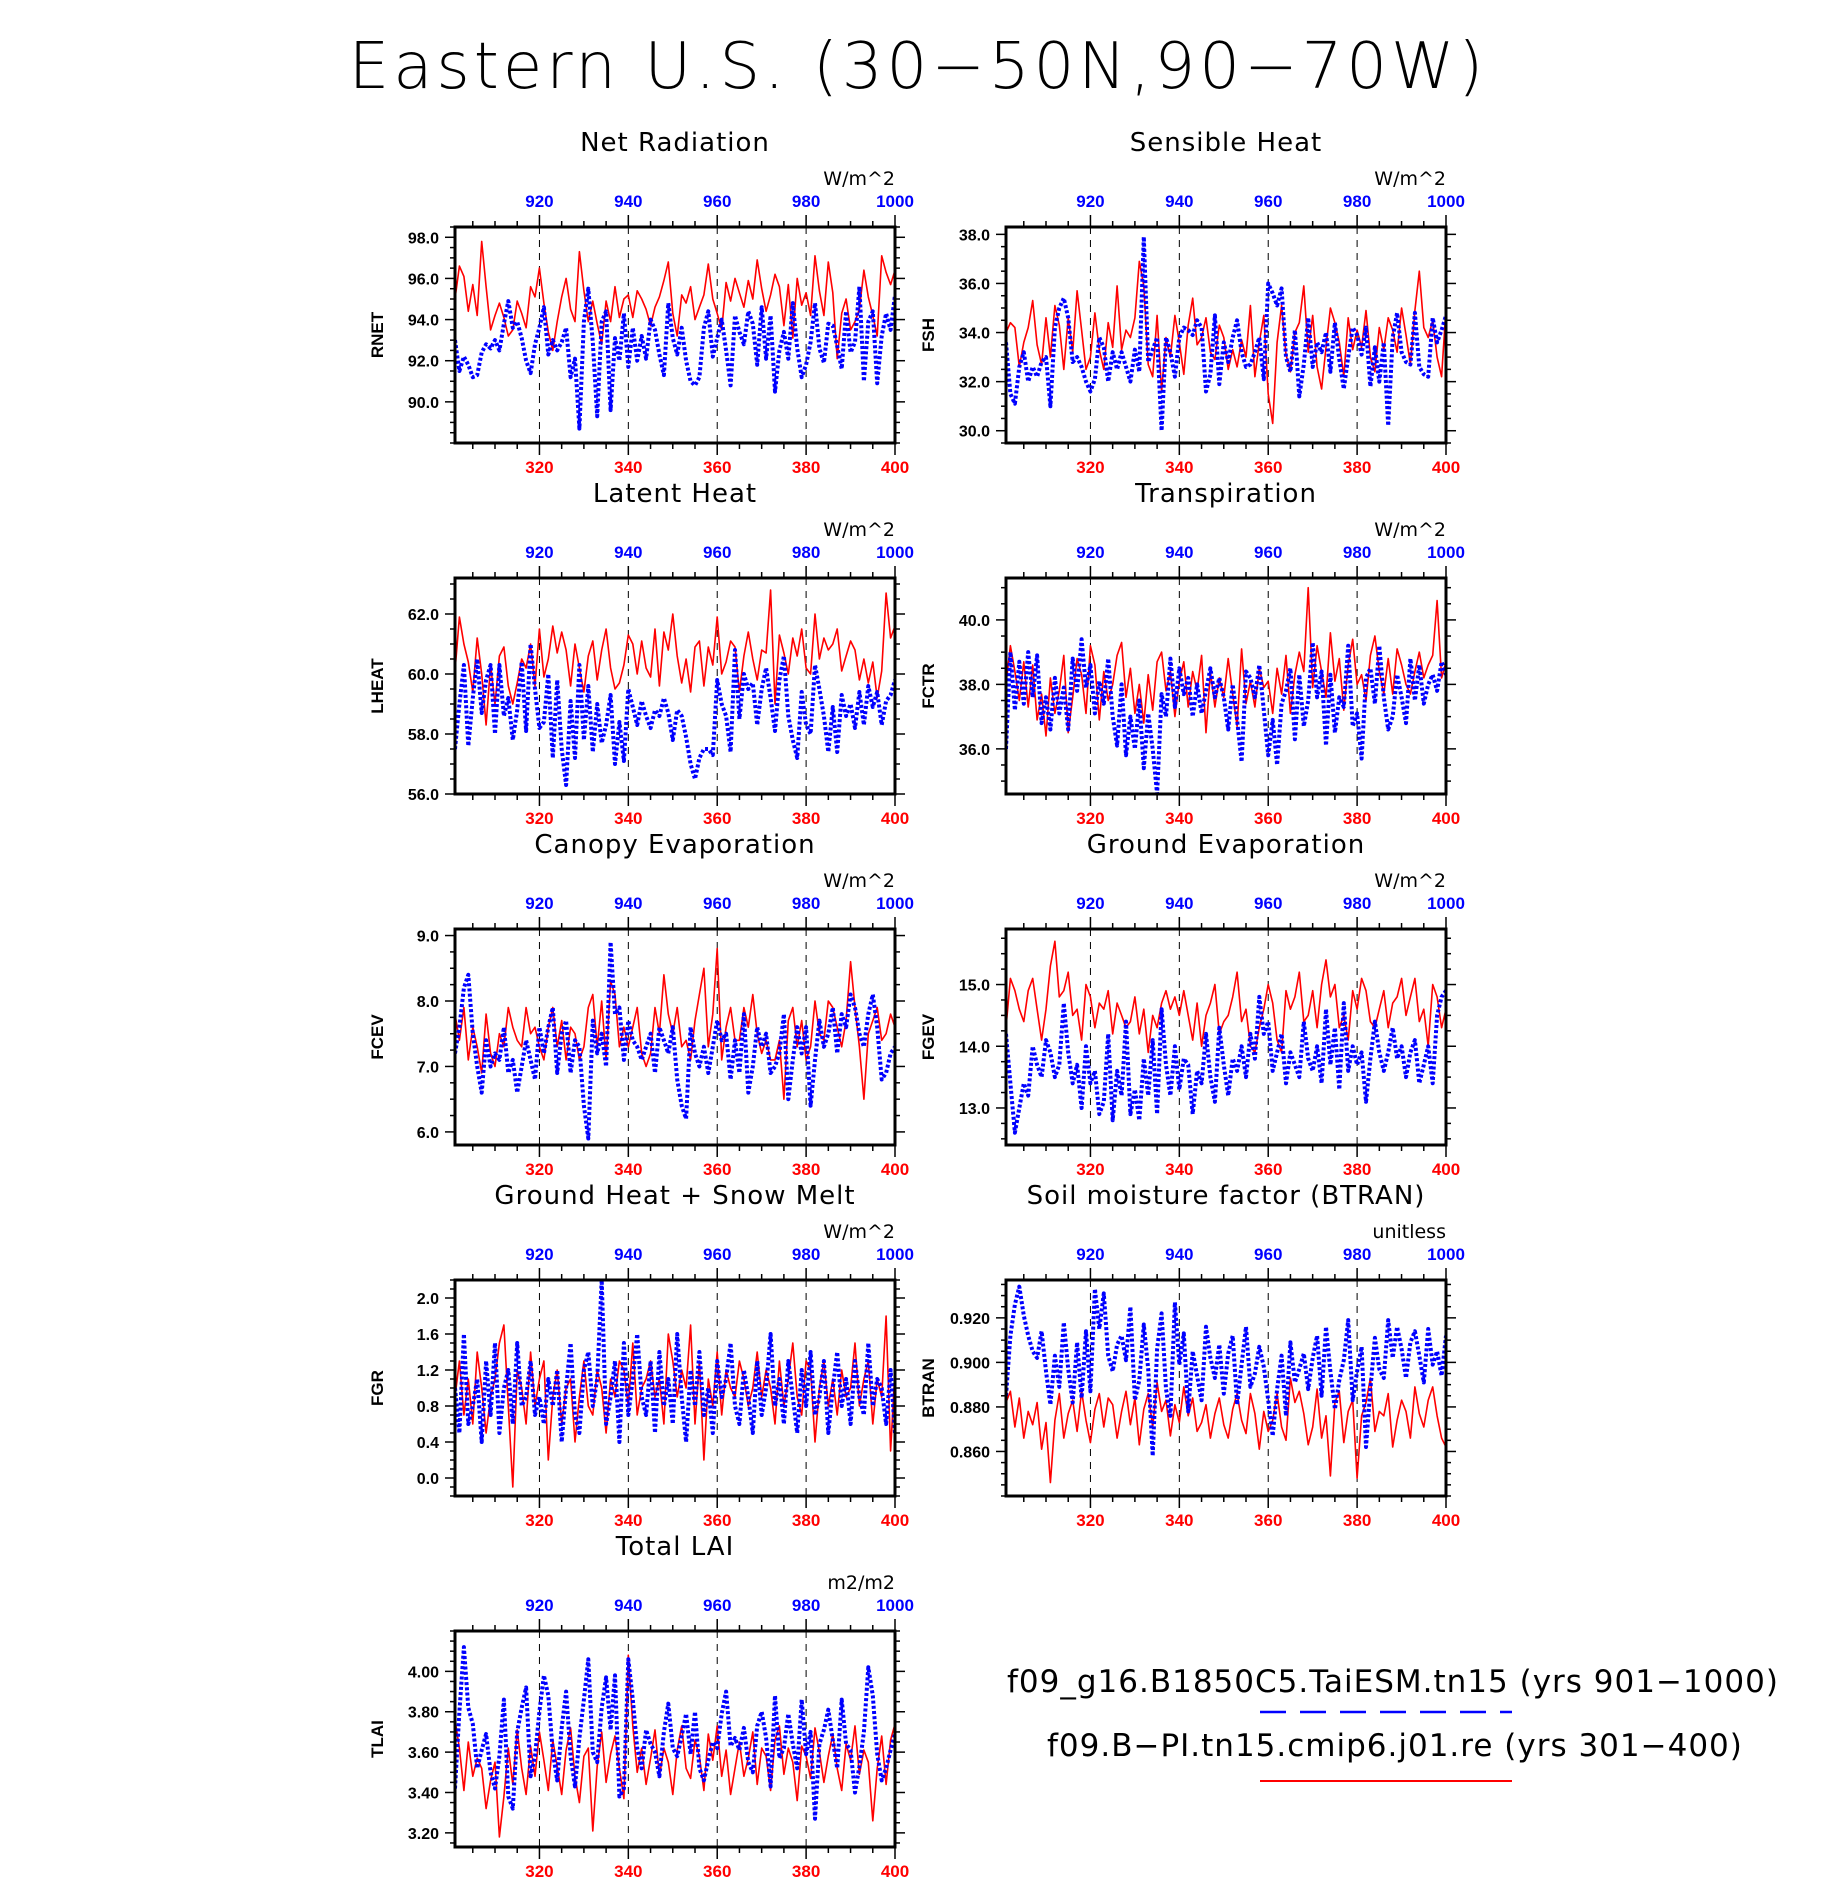 The height and width of the screenshot is (1884, 1836). What do you see at coordinates (974, 986) in the screenshot?
I see `y-tick-label: 15.0` at bounding box center [974, 986].